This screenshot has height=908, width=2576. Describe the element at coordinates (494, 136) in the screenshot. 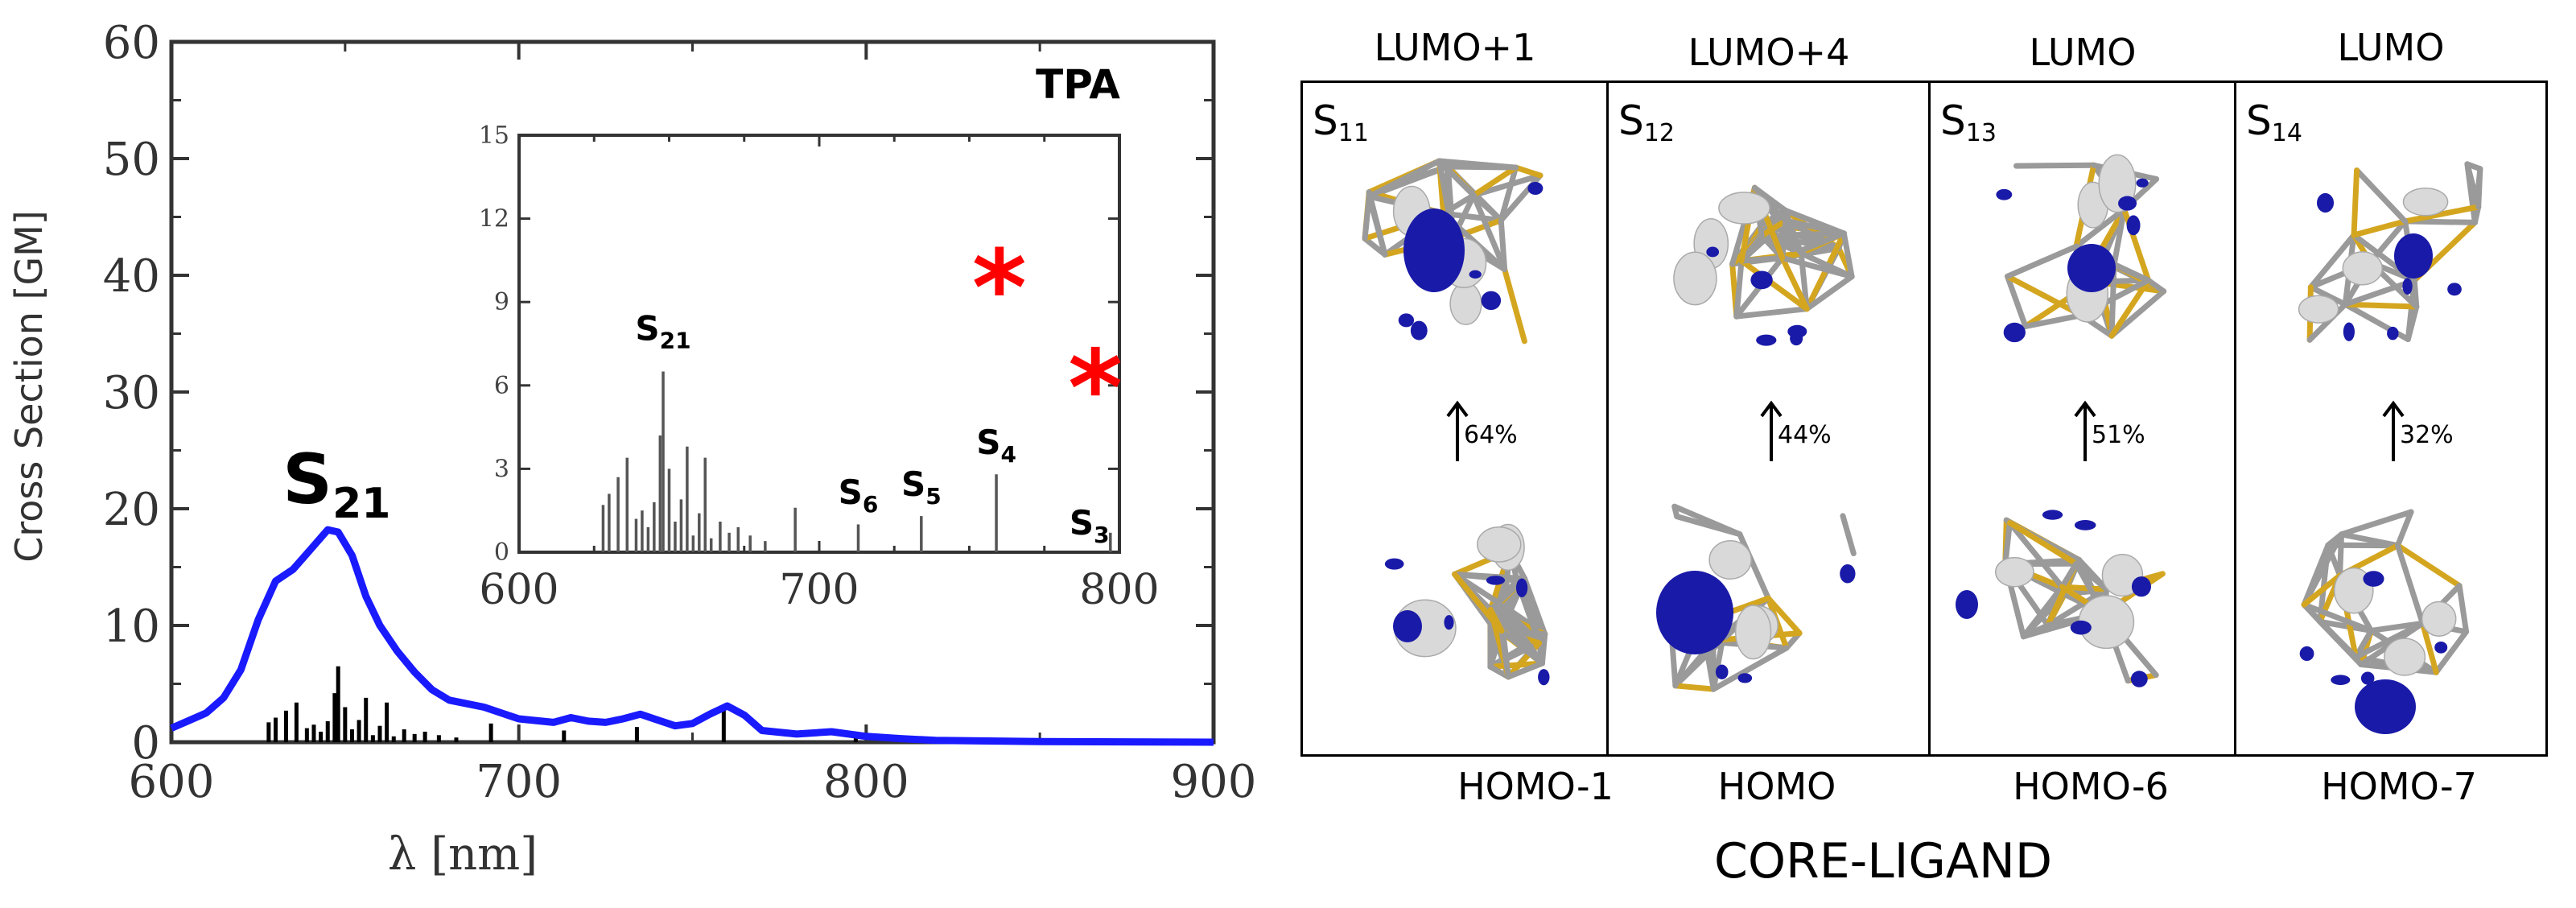

I see `inset-y-tick-label: 15` at that location.